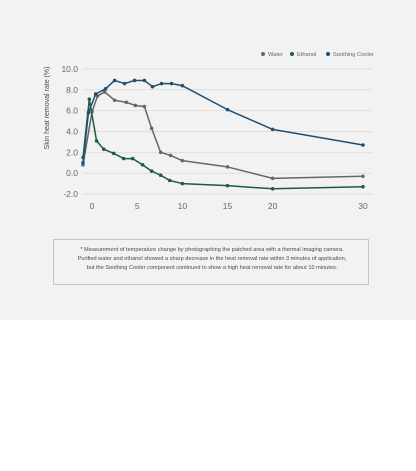 This screenshot has height=471, width=416. I want to click on y-tick-label: 0.0, so click(72, 173).